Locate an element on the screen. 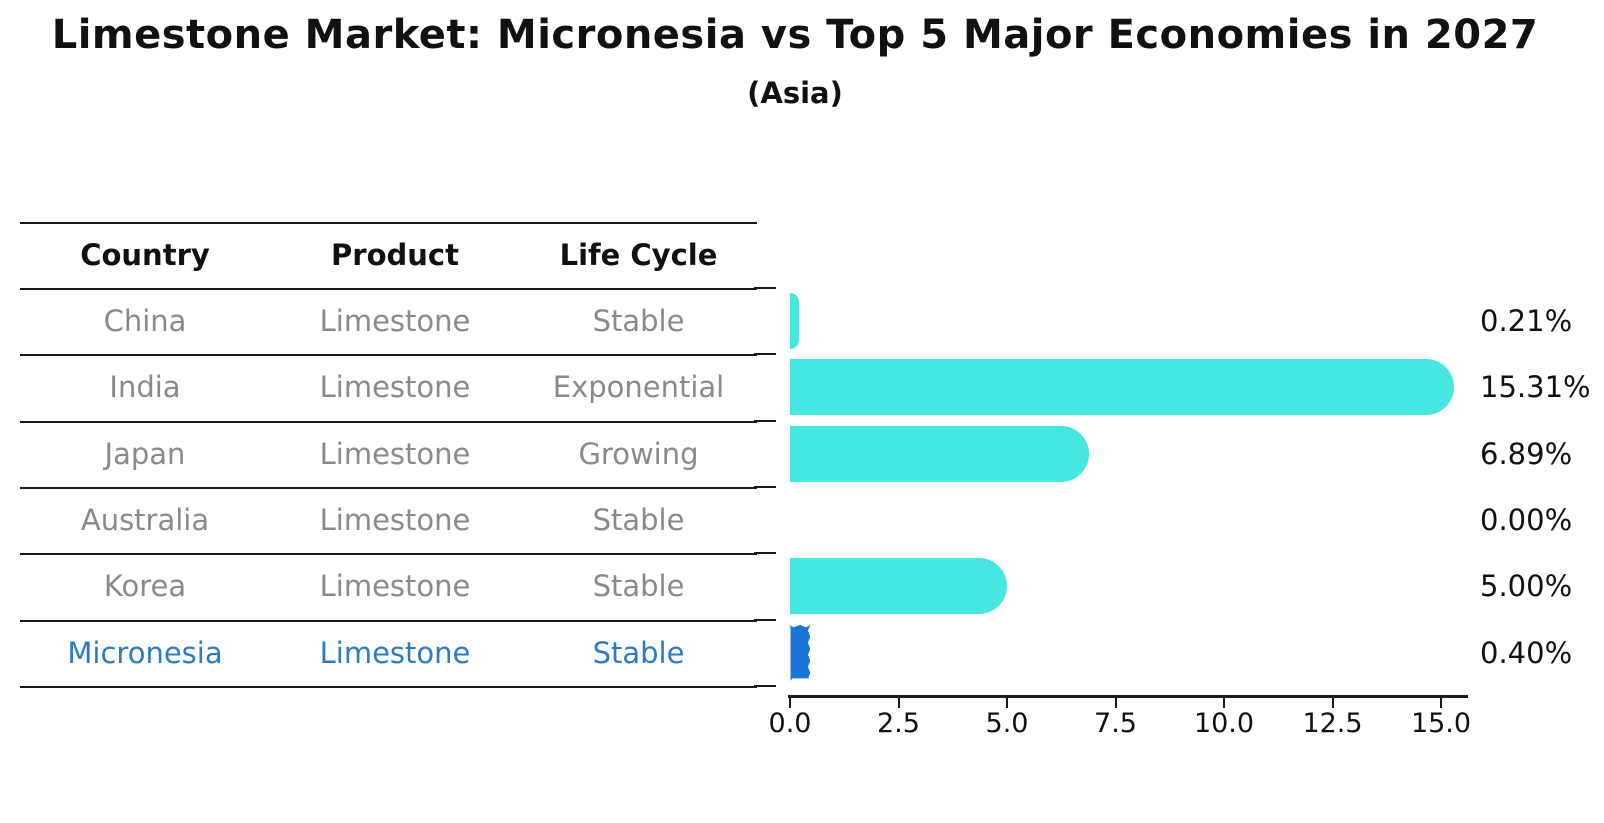 This screenshot has width=1604, height=823. country-cell: China is located at coordinates (145, 321).